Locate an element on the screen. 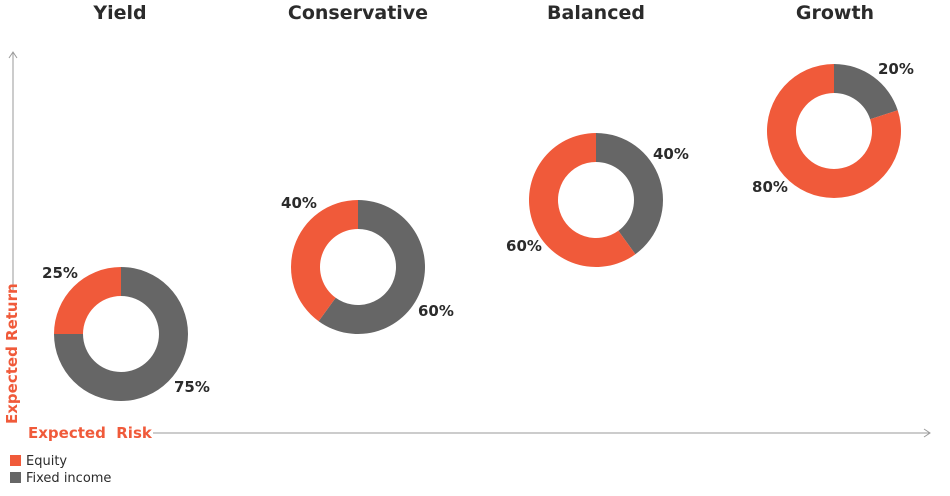 The height and width of the screenshot is (496, 950). x-axis-arrowhead is located at coordinates (927, 433).